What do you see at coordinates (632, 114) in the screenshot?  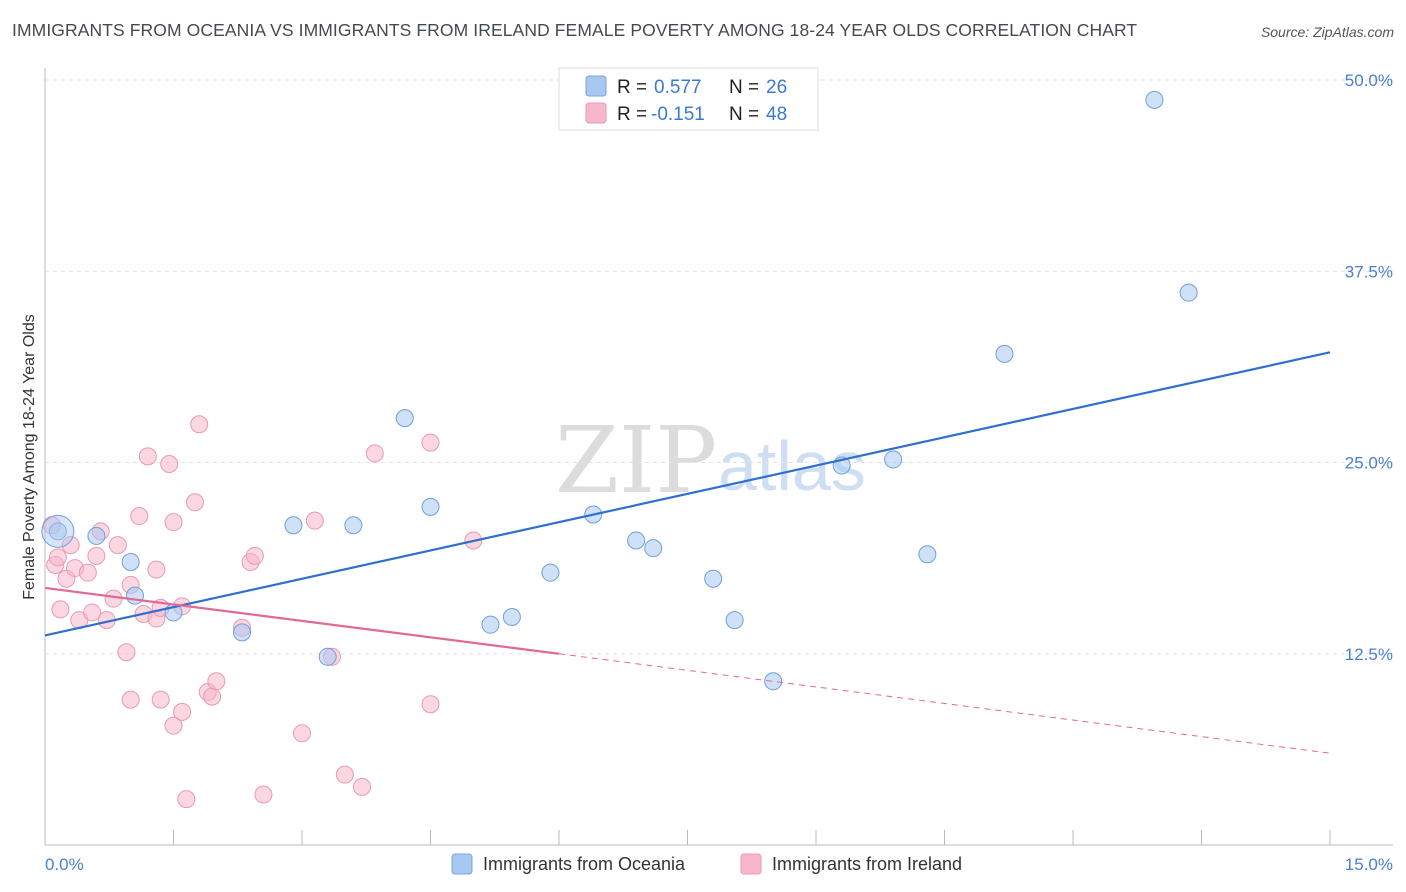 I see `legend-ireland-r-label: R =` at bounding box center [632, 114].